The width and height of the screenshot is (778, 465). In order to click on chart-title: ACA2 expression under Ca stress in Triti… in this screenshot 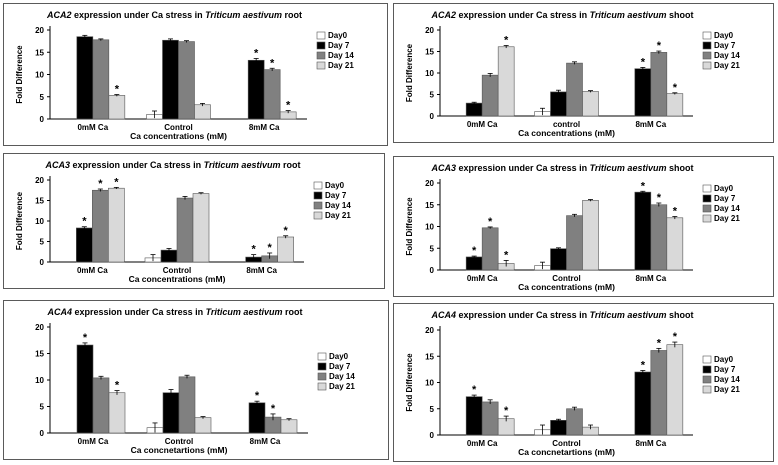, I will do `click(174, 15)`.